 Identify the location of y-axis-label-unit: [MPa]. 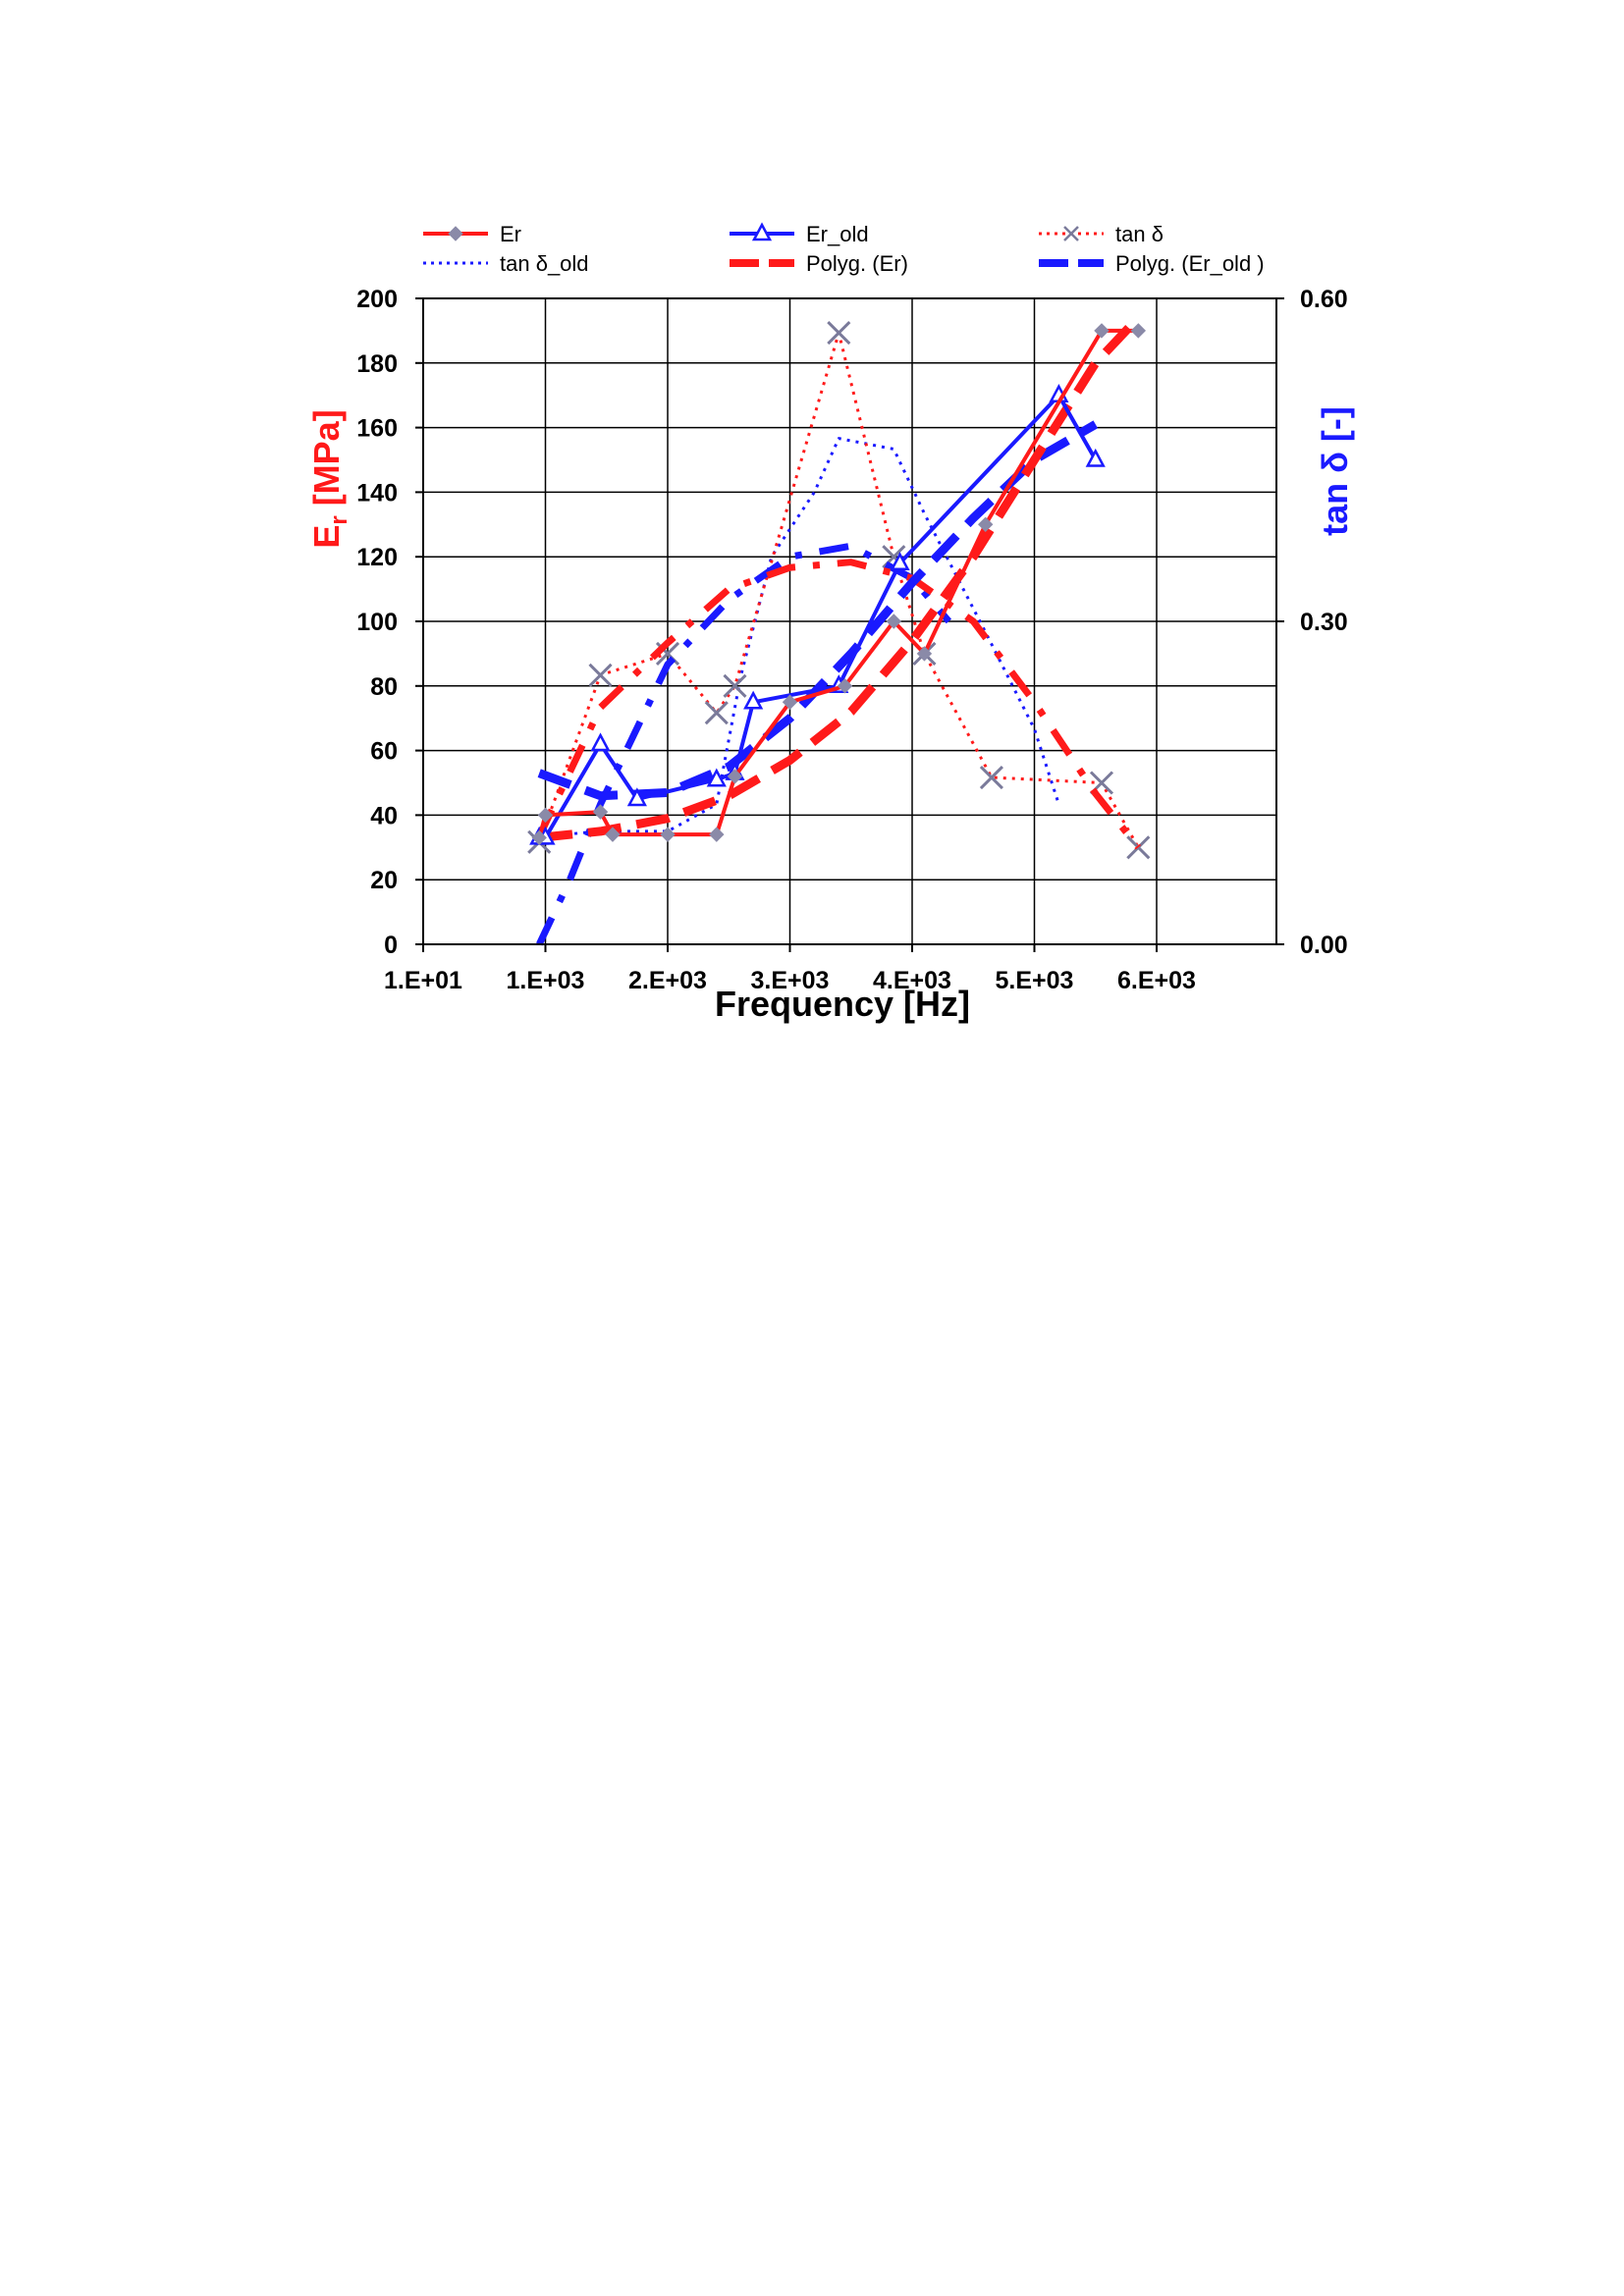
(326, 462).